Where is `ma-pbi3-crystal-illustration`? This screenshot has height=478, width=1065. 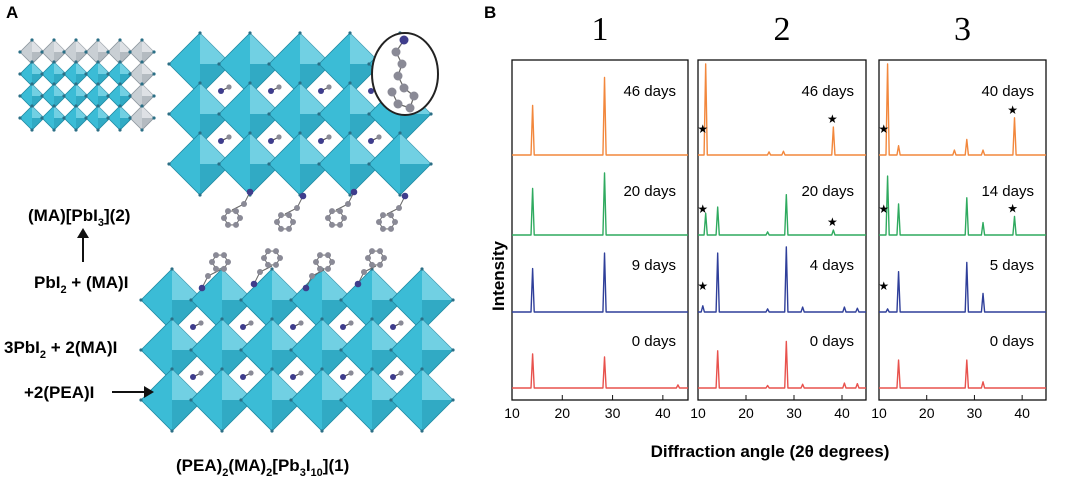
ma-pbi3-crystal-illustration is located at coordinates (87, 85).